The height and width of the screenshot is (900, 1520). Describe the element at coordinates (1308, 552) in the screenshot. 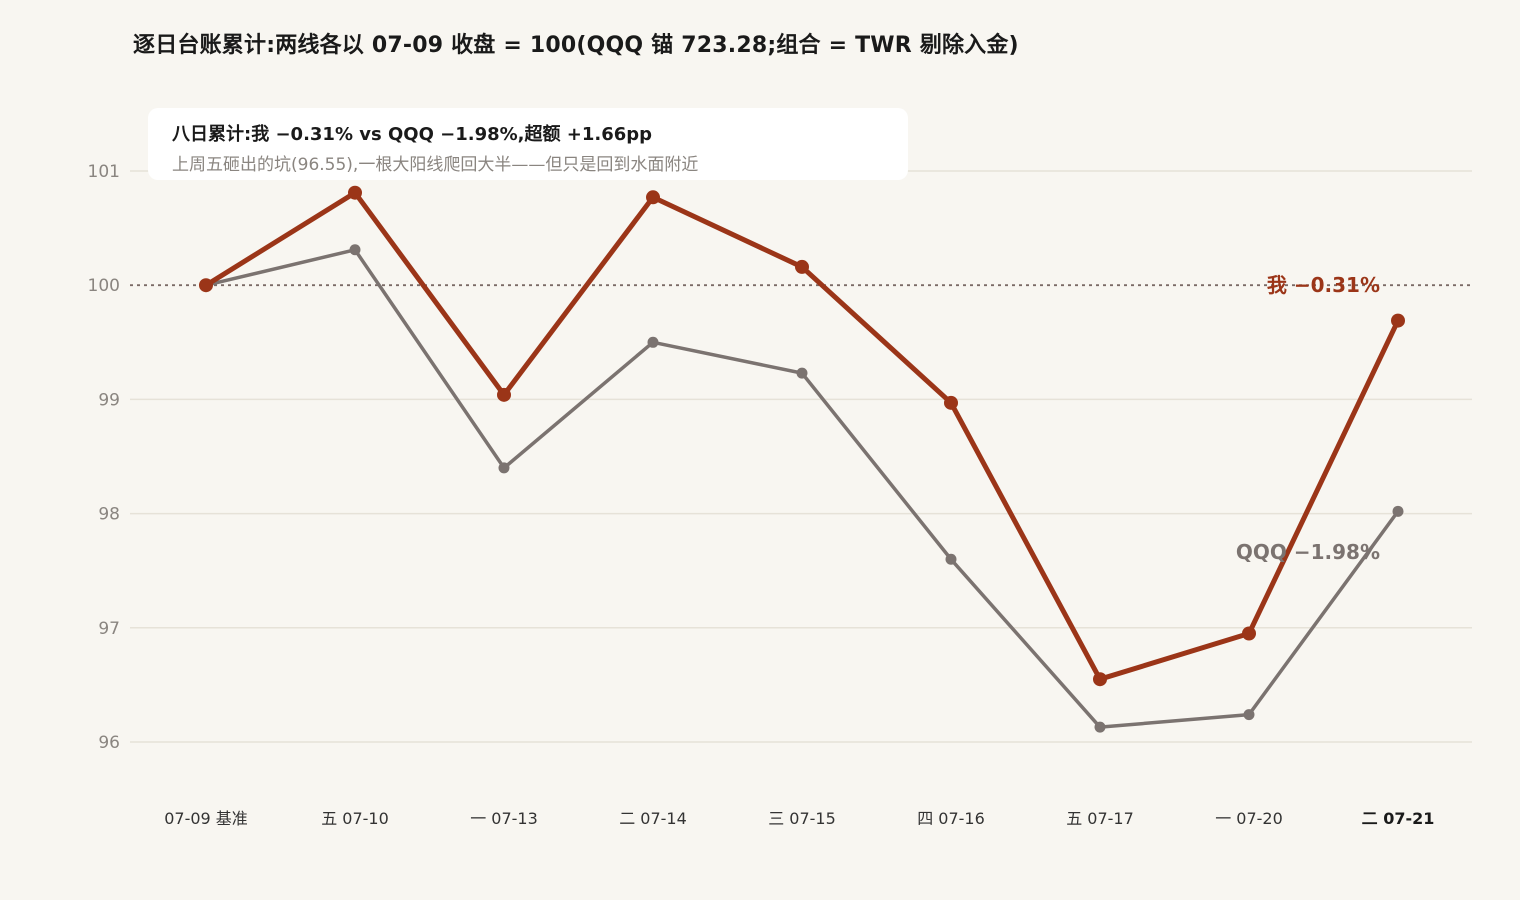

I see `series-end-label-qqq: QQQ −1.98%` at that location.